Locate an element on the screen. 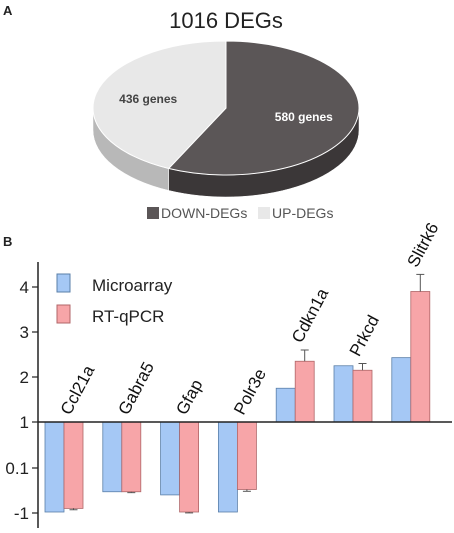 The width and height of the screenshot is (454, 533). legend-label-microarray: Microarray is located at coordinates (132, 285).